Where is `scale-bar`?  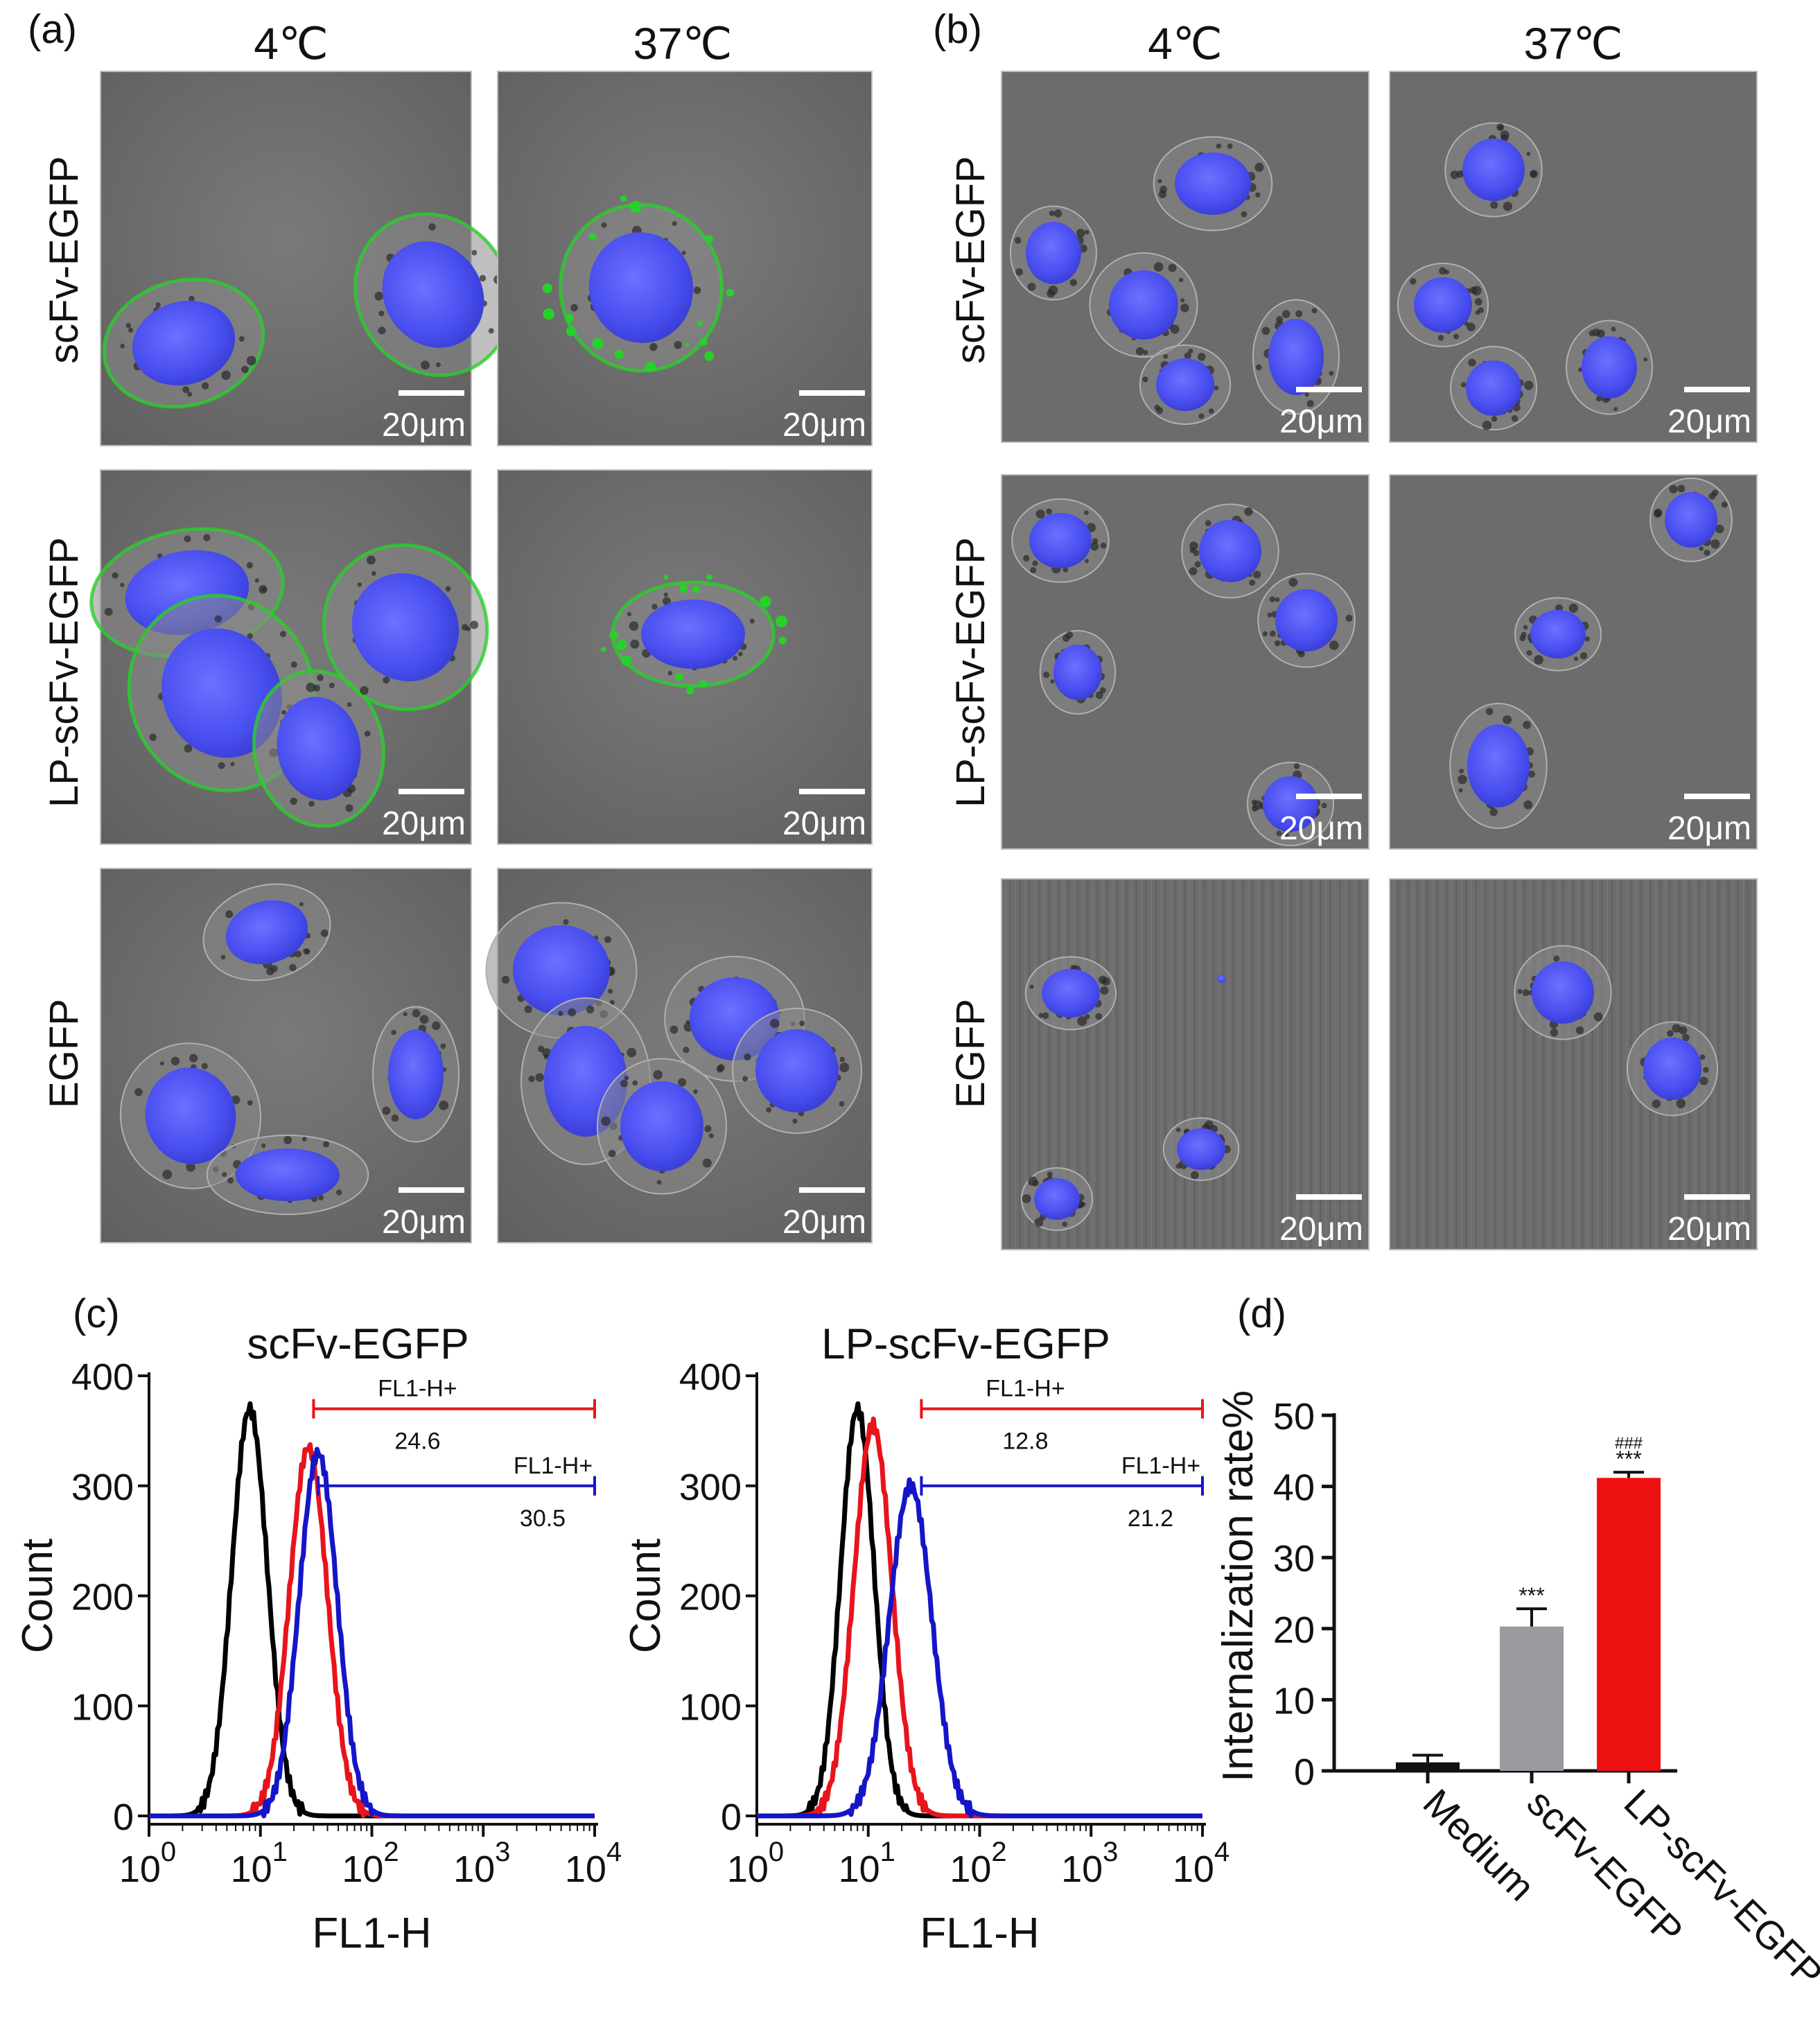 scale-bar is located at coordinates (1329, 1197).